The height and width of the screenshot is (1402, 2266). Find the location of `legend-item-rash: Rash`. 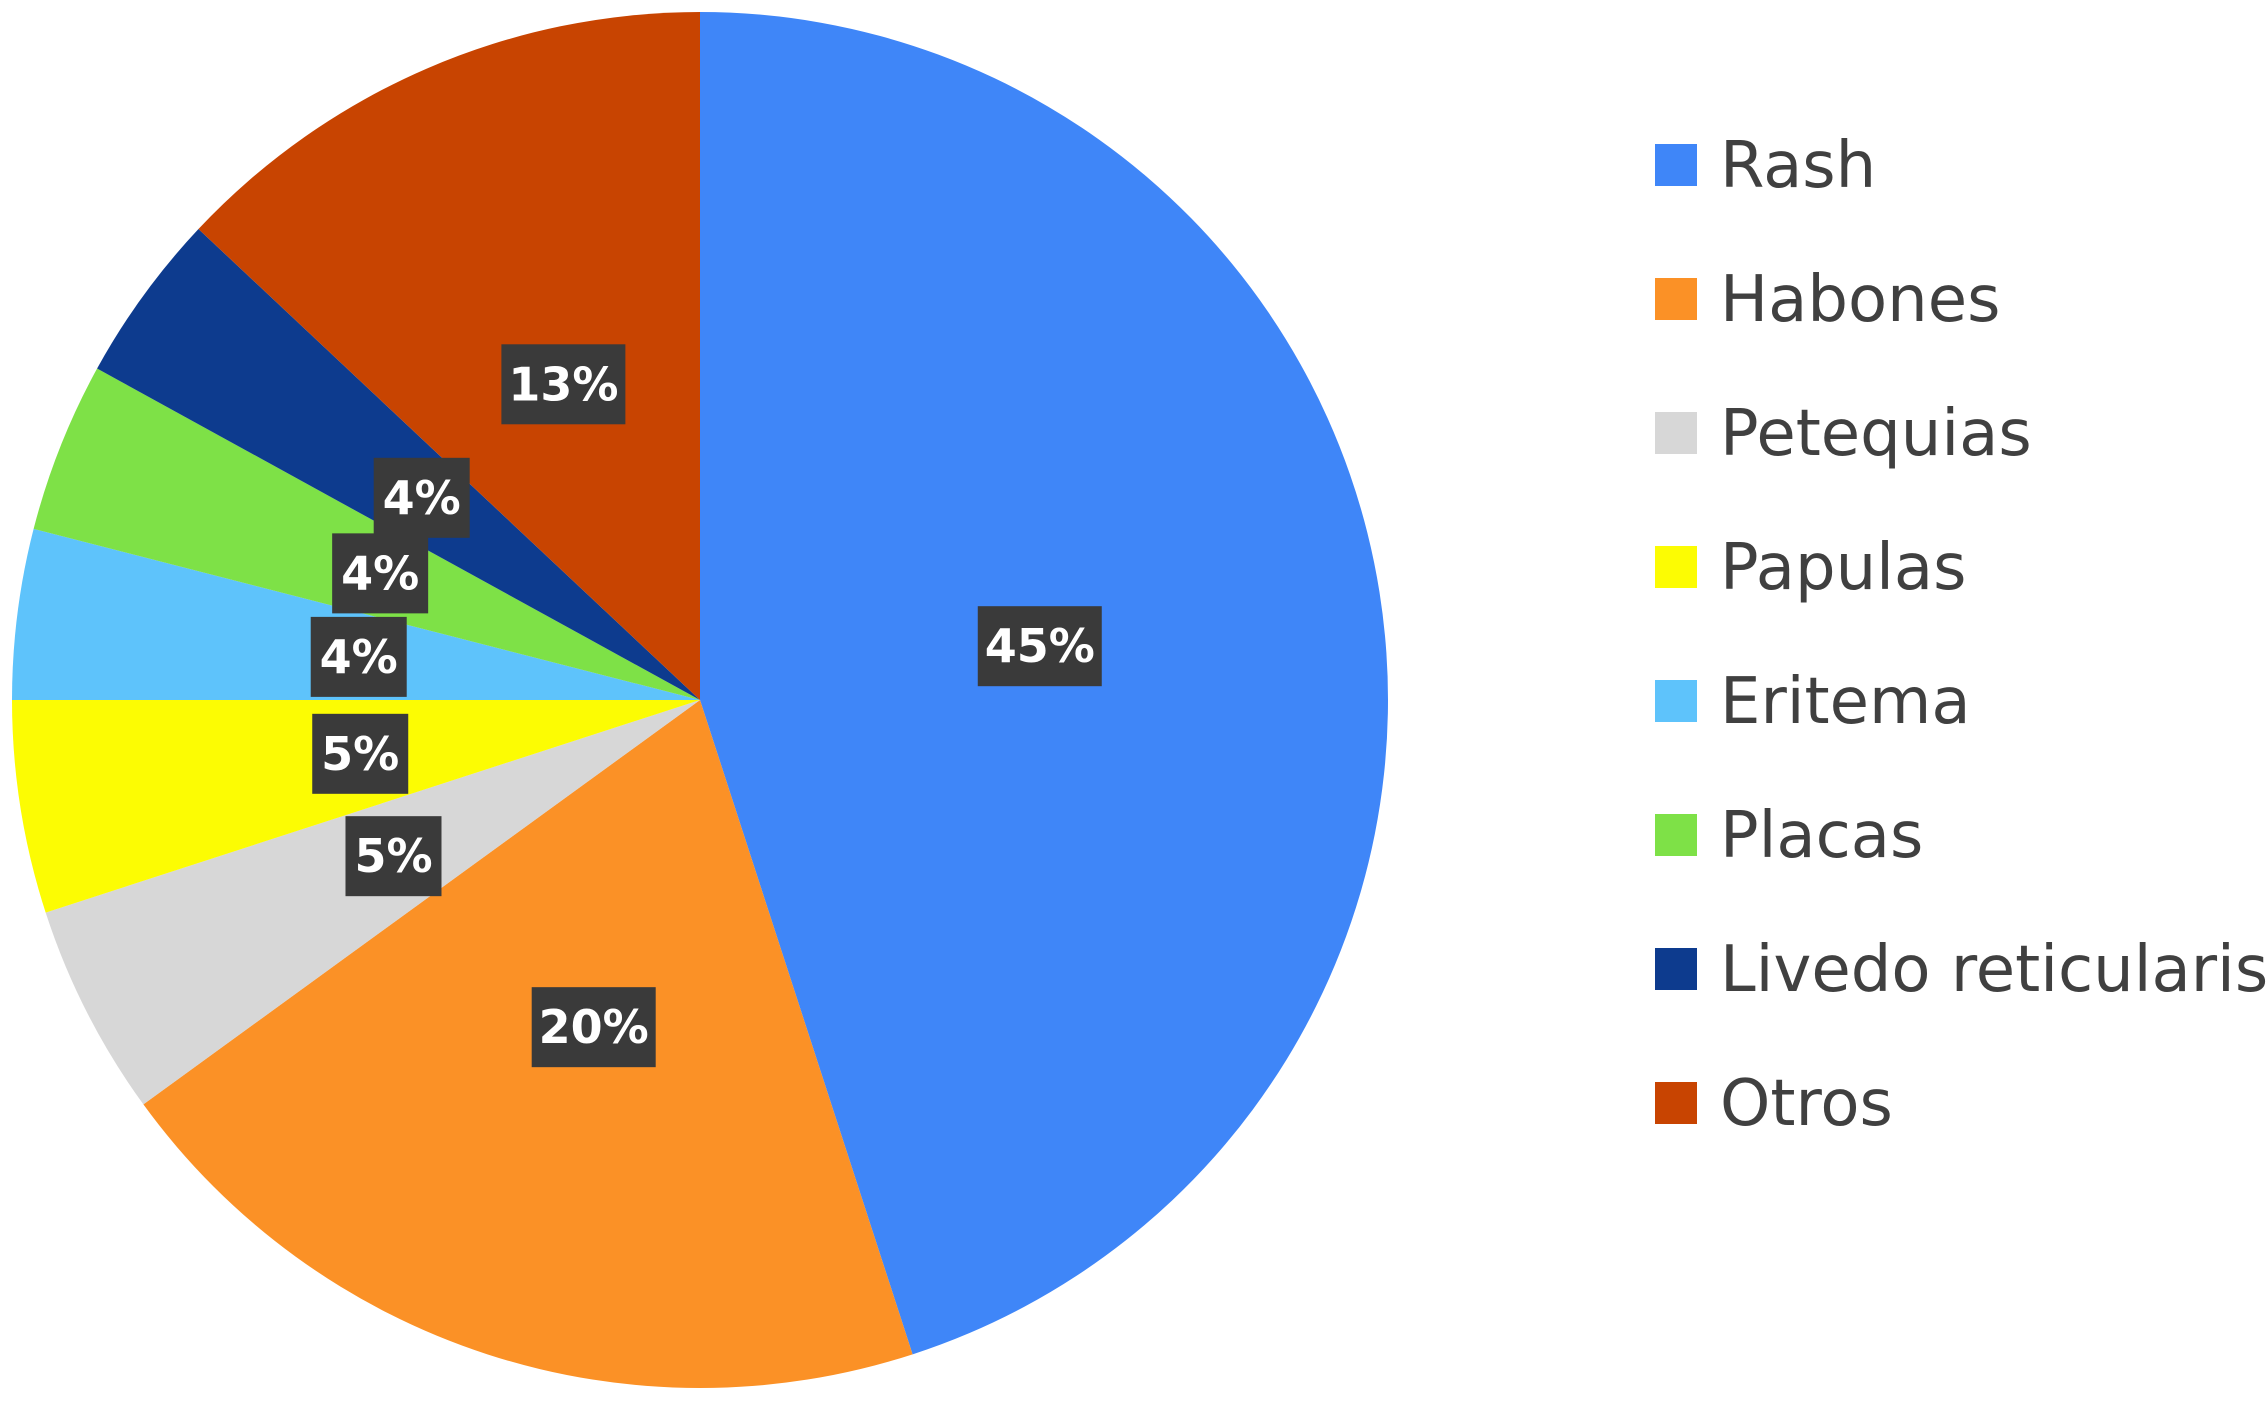

legend-item-rash: Rash is located at coordinates (1765, 166).